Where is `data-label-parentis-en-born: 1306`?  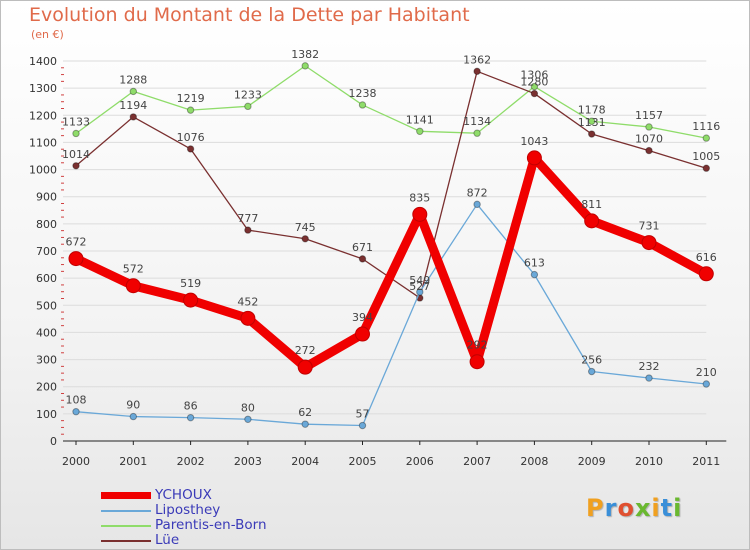 data-label-parentis-en-born: 1306 is located at coordinates (534, 75).